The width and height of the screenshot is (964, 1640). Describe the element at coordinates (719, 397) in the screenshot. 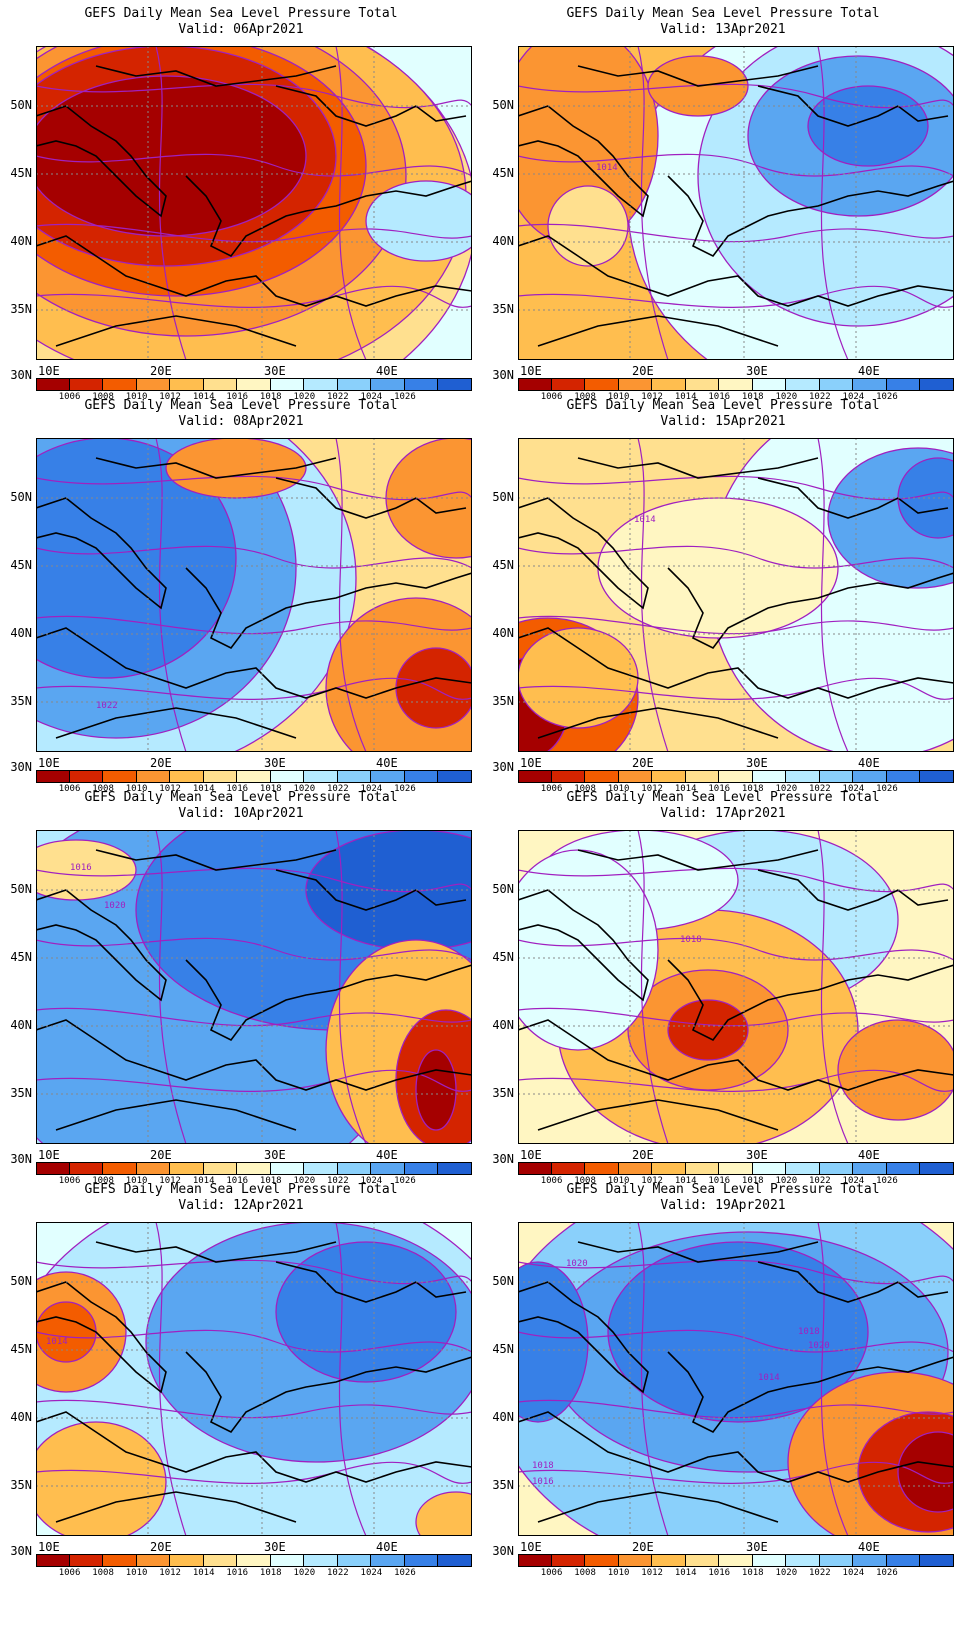

I see `colorbar-level-label: 1016` at that location.